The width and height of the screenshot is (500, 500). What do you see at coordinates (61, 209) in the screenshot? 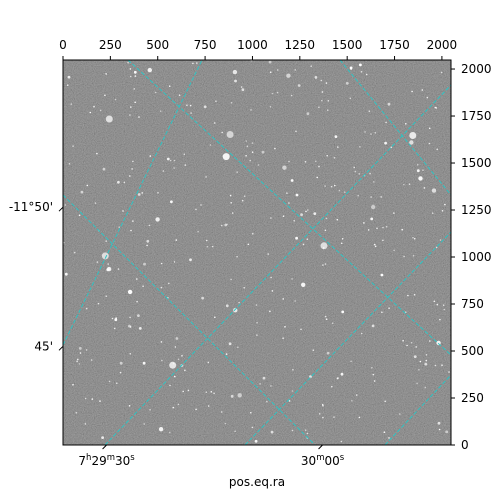
I see `left-tick` at bounding box center [61, 209].